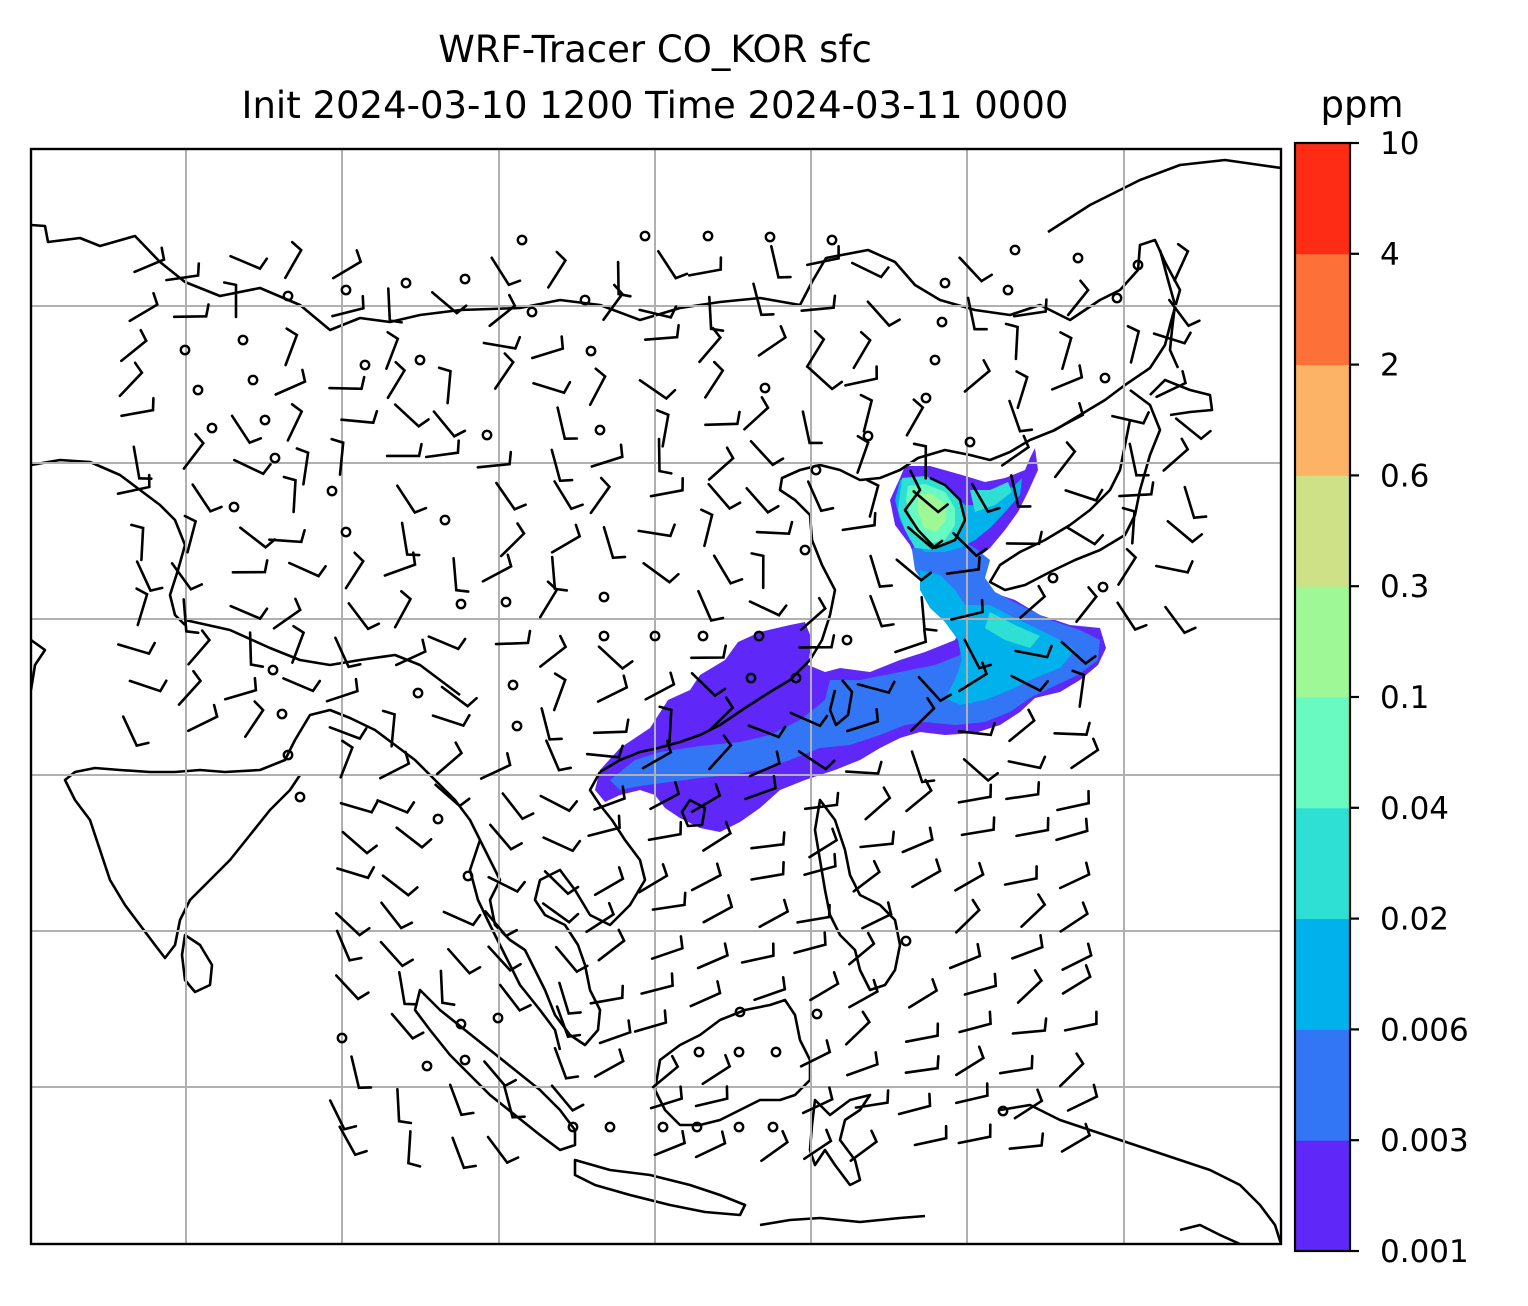  Describe the element at coordinates (39, 664) in the screenshot. I see `coastline-arabian` at that location.